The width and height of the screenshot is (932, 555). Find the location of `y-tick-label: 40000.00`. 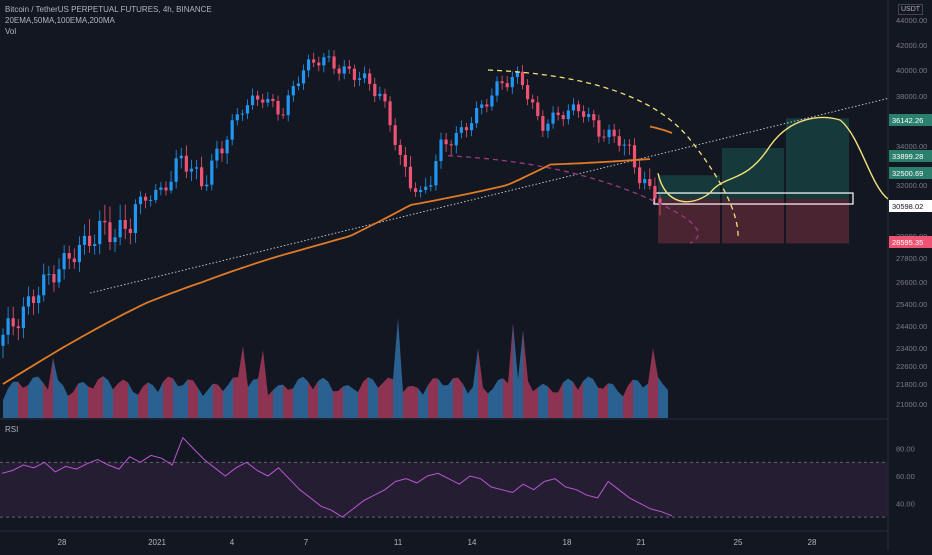

y-tick-label: 40000.00 is located at coordinates (911, 70).